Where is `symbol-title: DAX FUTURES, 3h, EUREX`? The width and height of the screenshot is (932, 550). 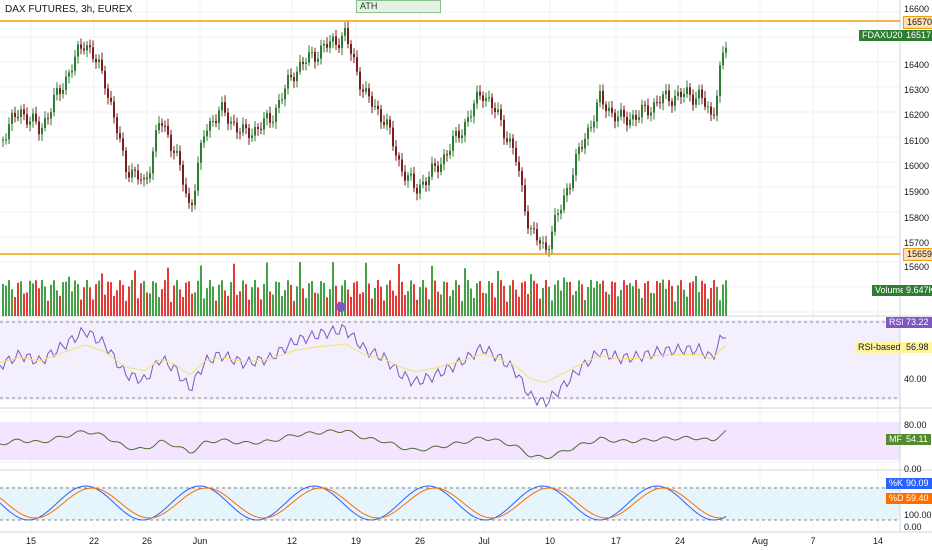 symbol-title: DAX FUTURES, 3h, EUREX is located at coordinates (69, 9).